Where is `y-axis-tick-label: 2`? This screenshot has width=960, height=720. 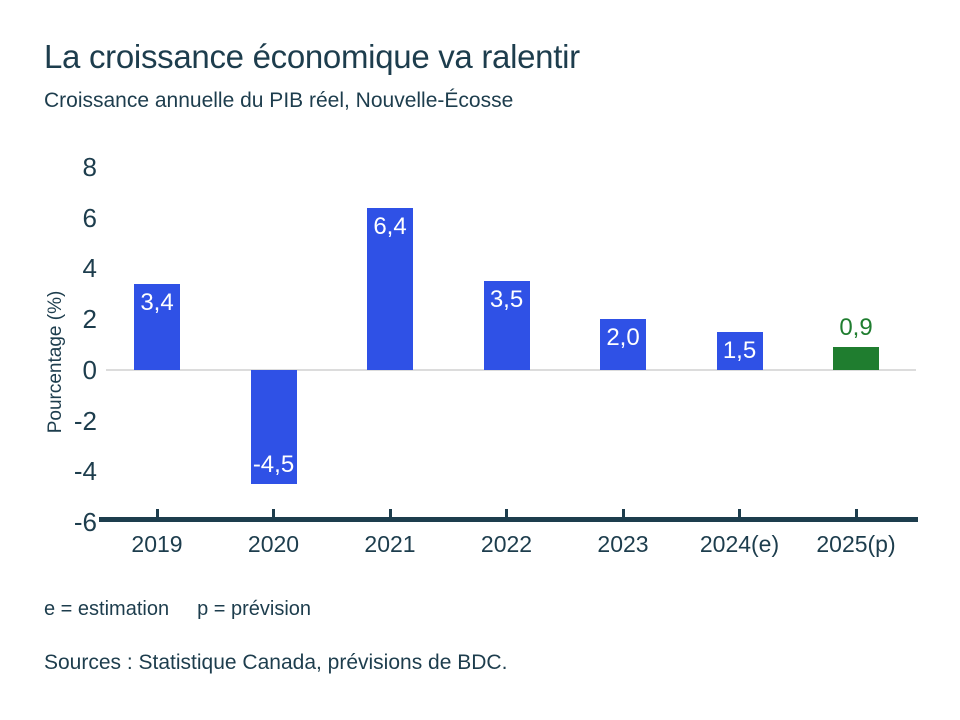
y-axis-tick-label: 2 is located at coordinates (89, 319).